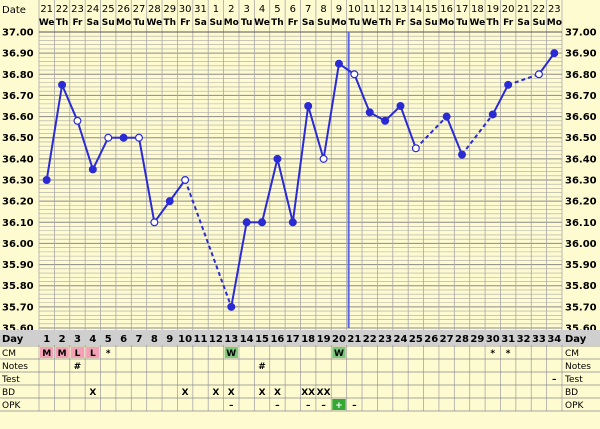 Image resolution: width=600 pixels, height=429 pixels. I want to click on date-number-label: 11, so click(369, 9).